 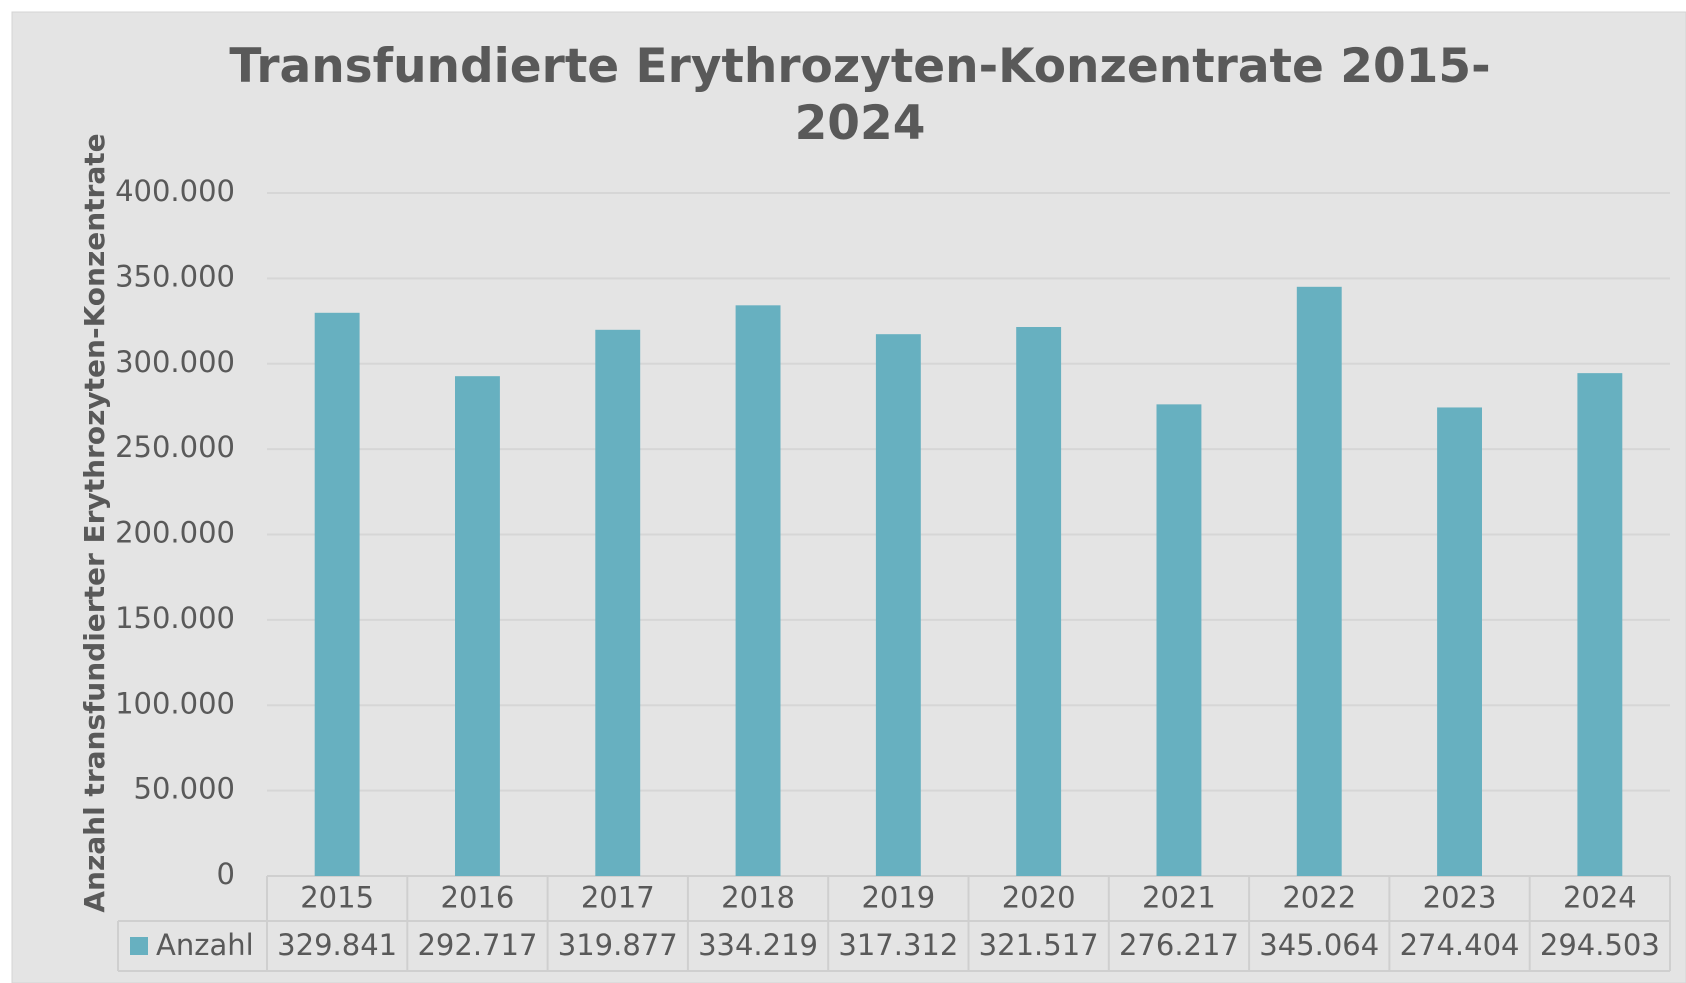 What do you see at coordinates (1460, 898) in the screenshot?
I see `x-tick-label: 2023` at bounding box center [1460, 898].